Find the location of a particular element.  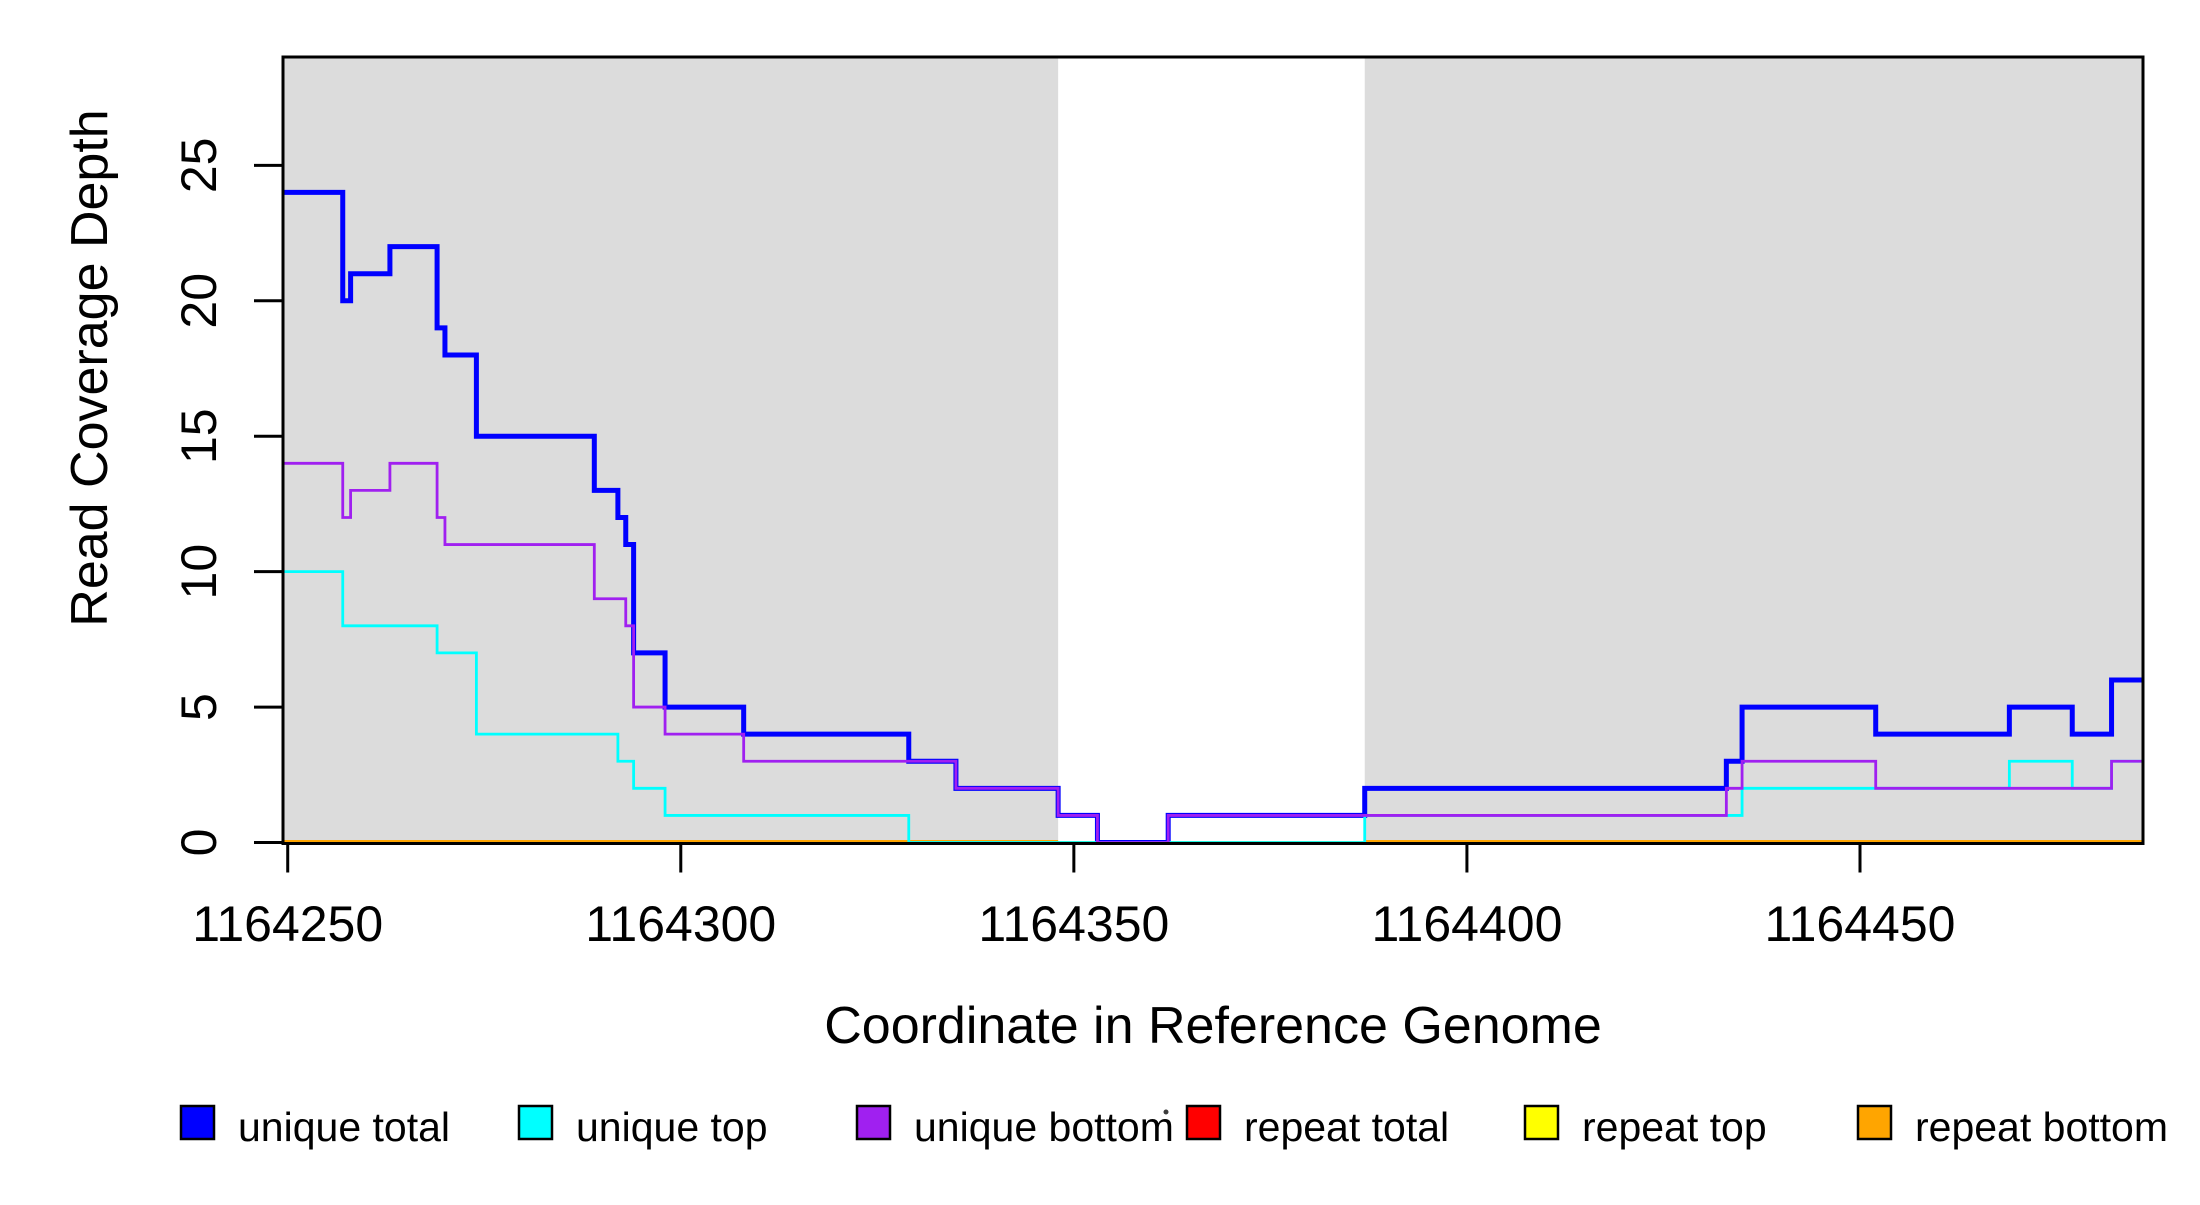

y-tick-label: 20 is located at coordinates (199, 301).